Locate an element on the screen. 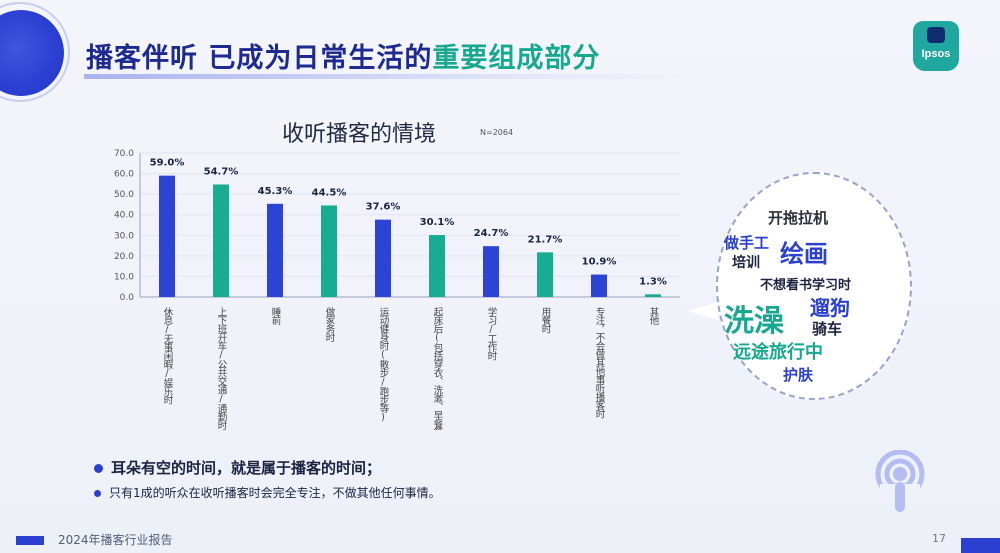  logo-mark is located at coordinates (936, 35).